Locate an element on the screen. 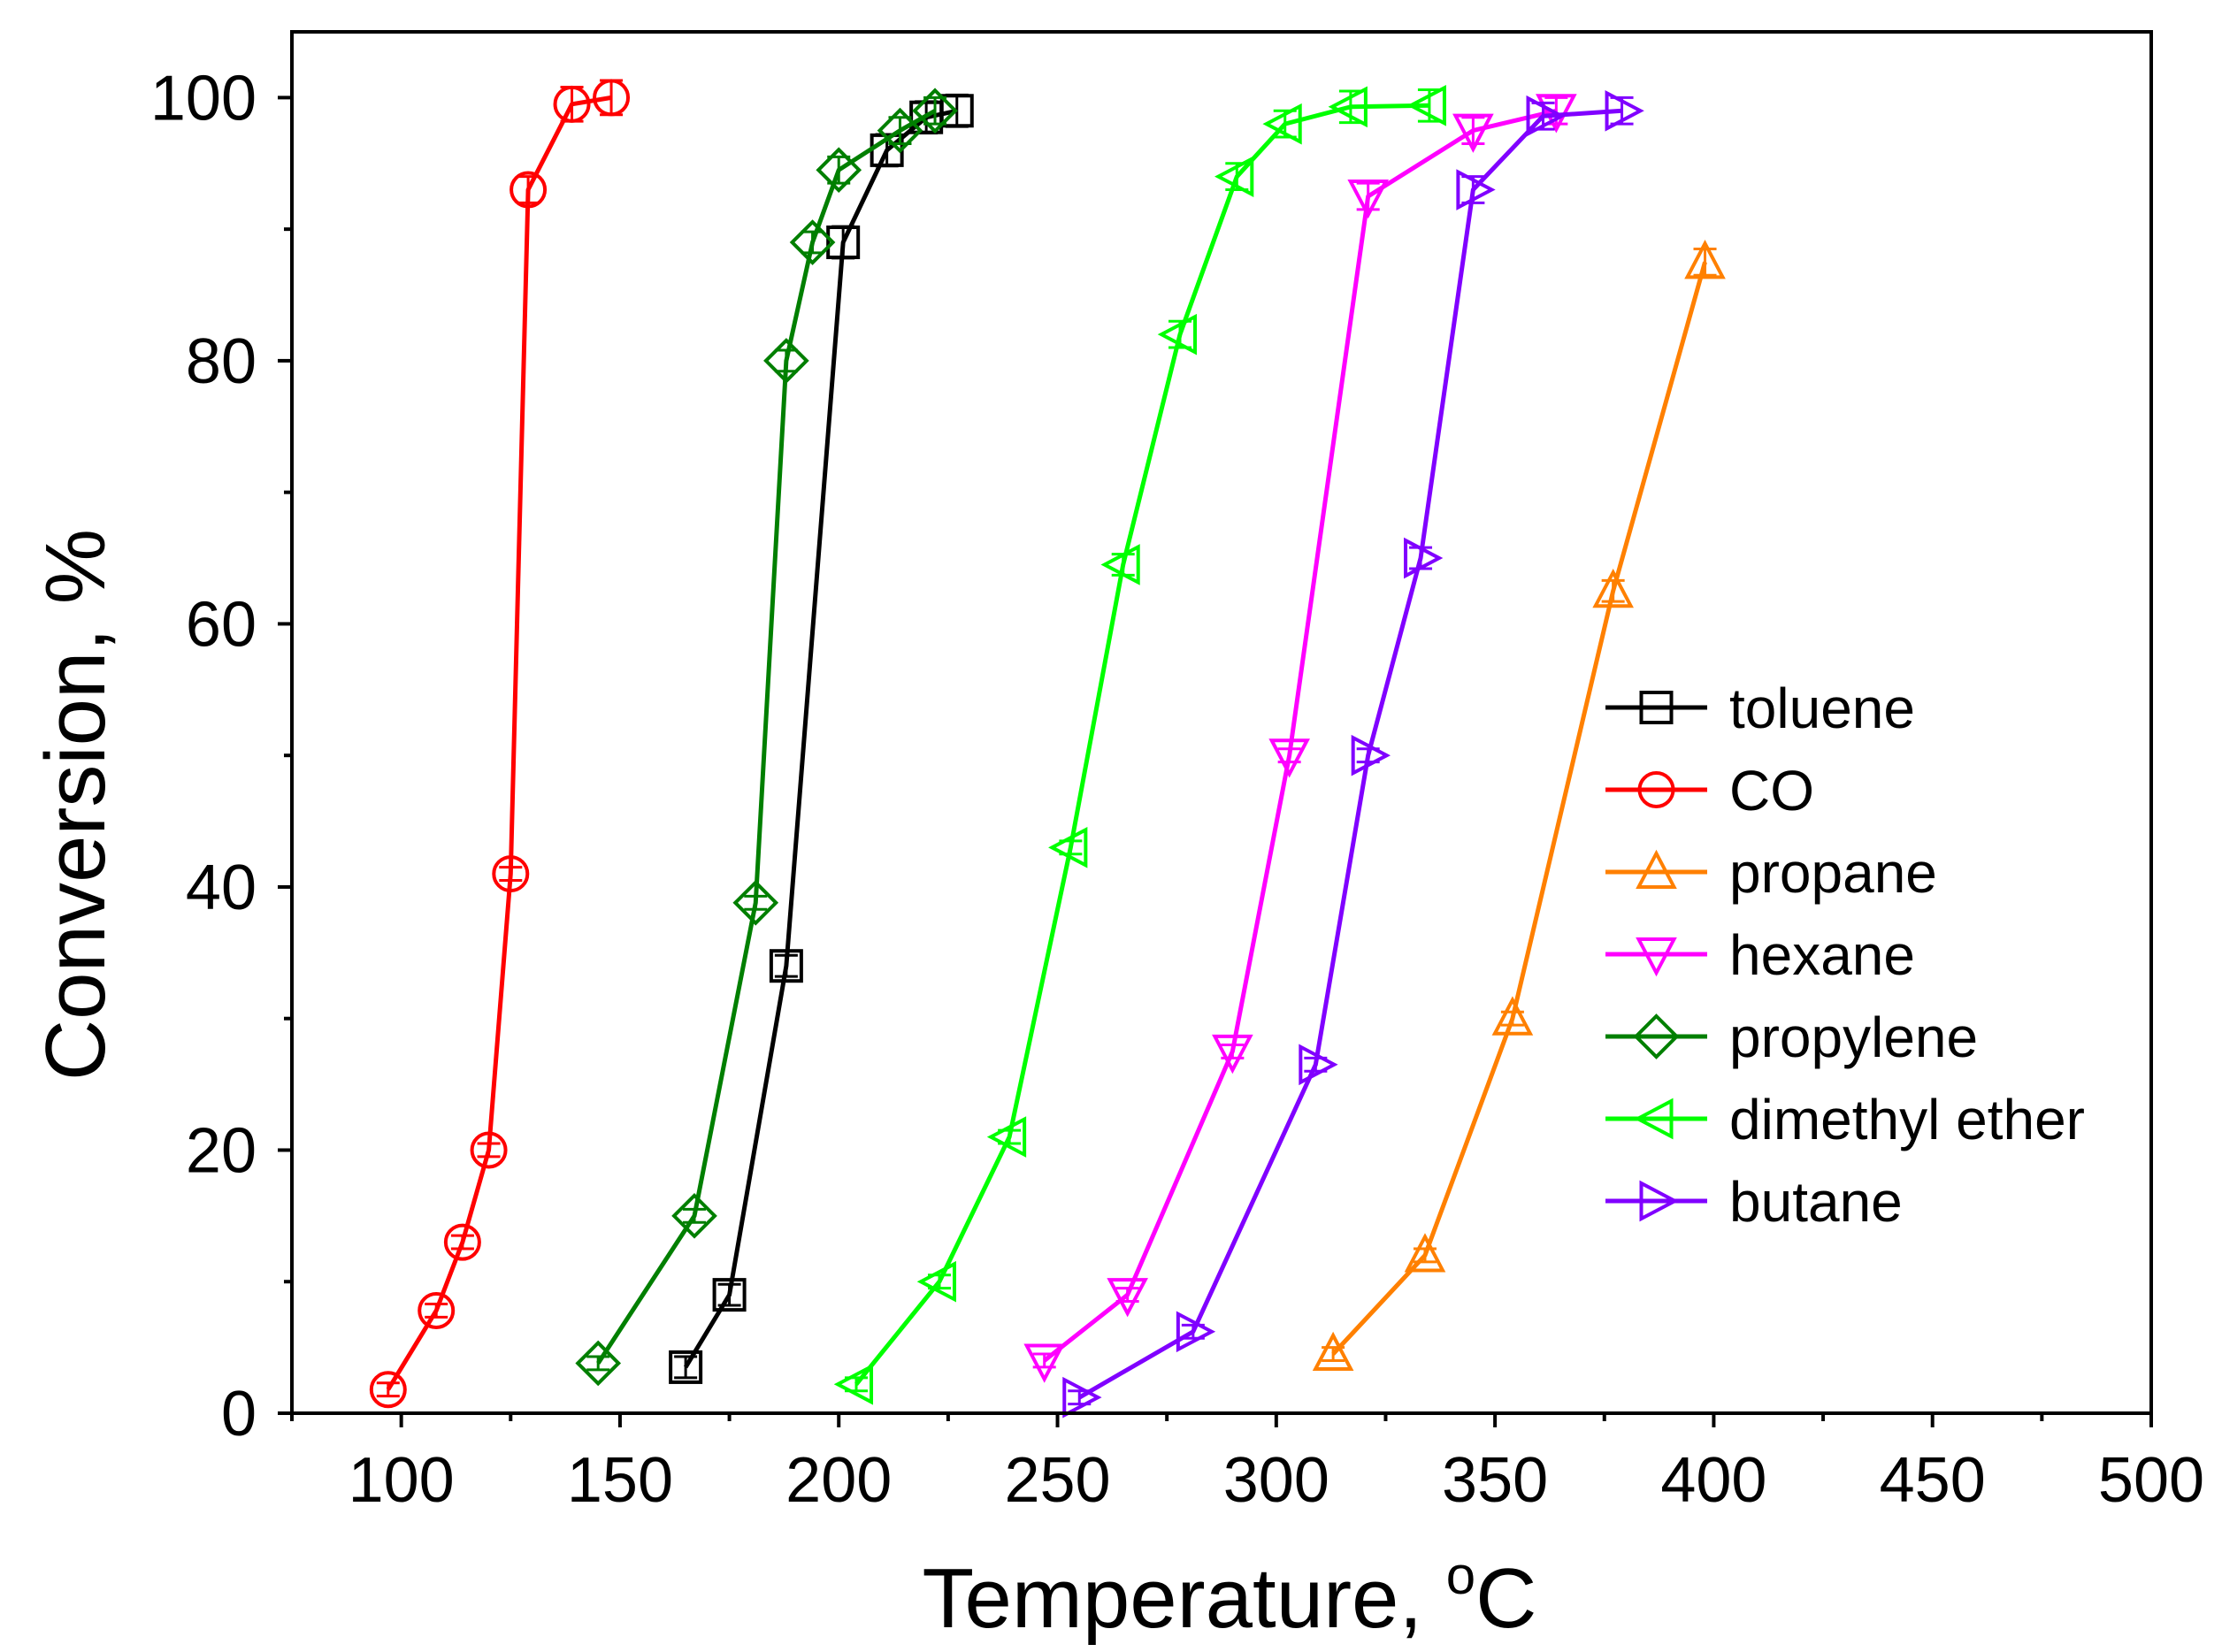 This screenshot has height=1652, width=2222. series-CO is located at coordinates (500, 744).